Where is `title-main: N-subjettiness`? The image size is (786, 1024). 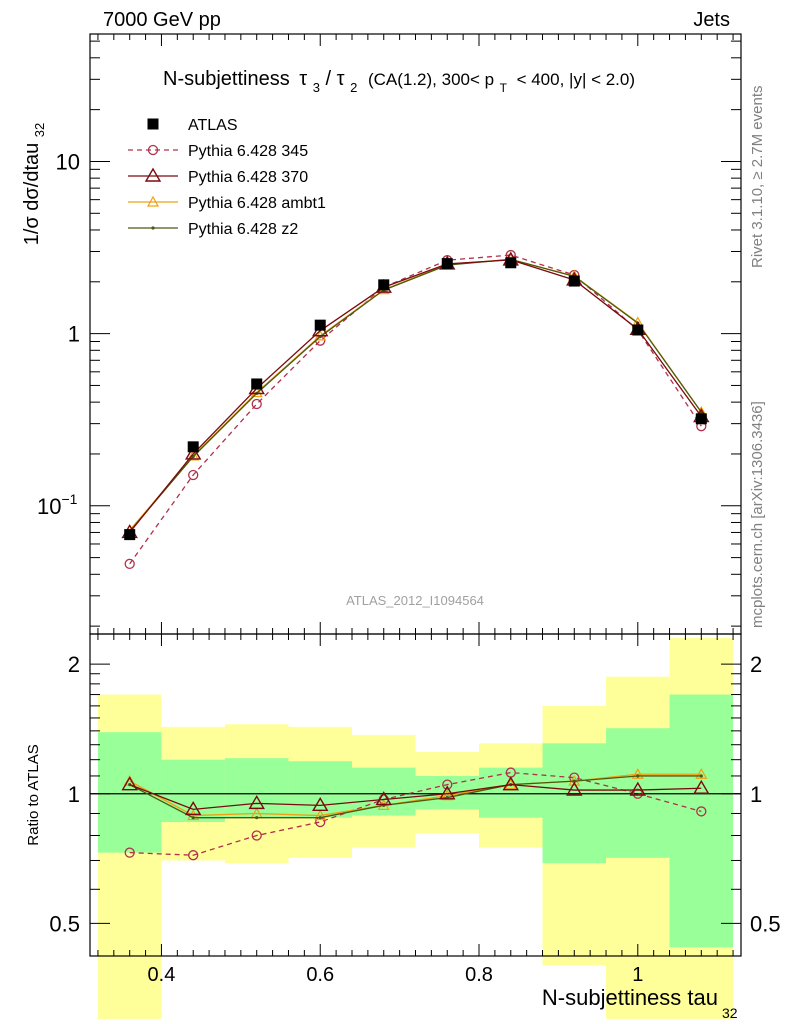 title-main: N-subjettiness is located at coordinates (226, 79).